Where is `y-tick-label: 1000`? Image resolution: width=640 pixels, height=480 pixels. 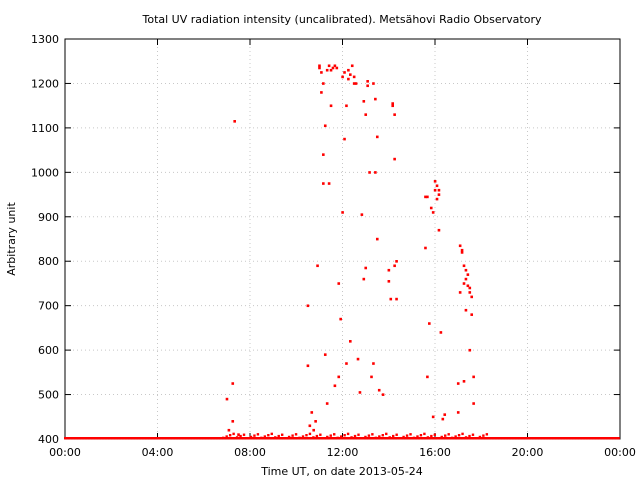 y-tick-label: 1000 is located at coordinates (45, 172).